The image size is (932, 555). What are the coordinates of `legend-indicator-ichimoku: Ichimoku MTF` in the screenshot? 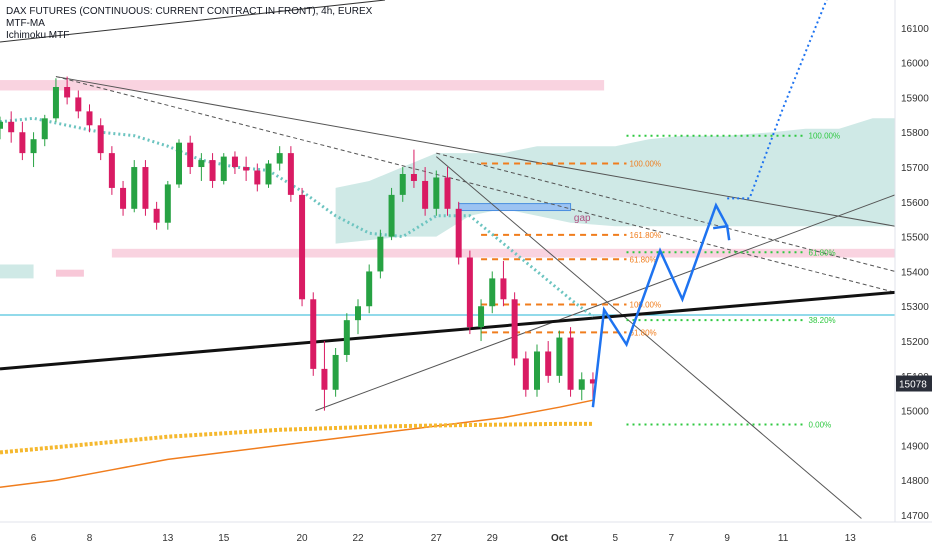 It's located at (38, 35).